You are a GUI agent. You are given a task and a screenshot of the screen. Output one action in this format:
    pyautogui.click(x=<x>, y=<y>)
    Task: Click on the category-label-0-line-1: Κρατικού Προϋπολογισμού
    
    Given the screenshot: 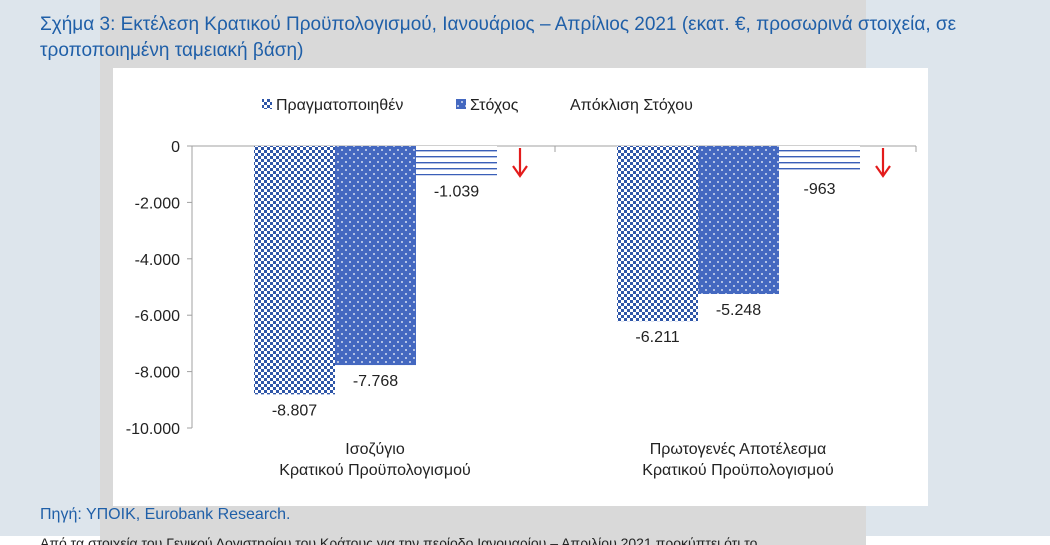 What is the action you would take?
    pyautogui.click(x=374, y=470)
    